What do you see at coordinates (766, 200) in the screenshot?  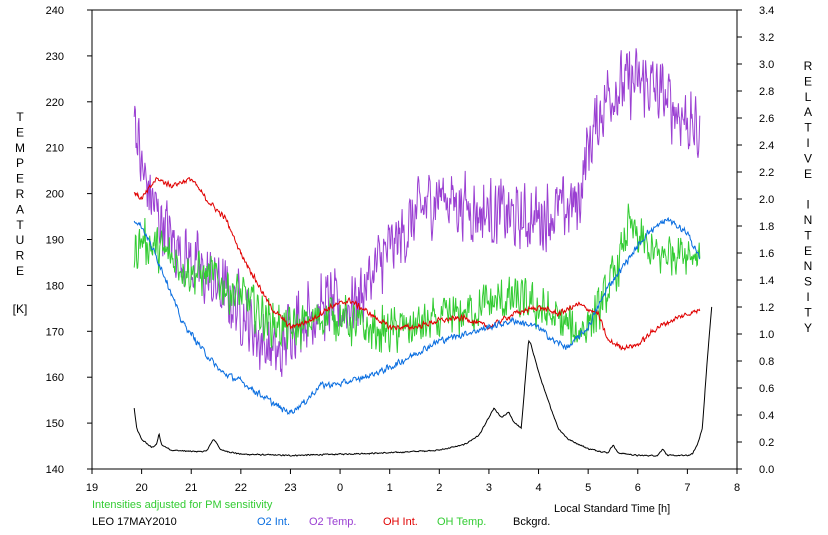 I see `right-tick-label: 2.0` at bounding box center [766, 200].